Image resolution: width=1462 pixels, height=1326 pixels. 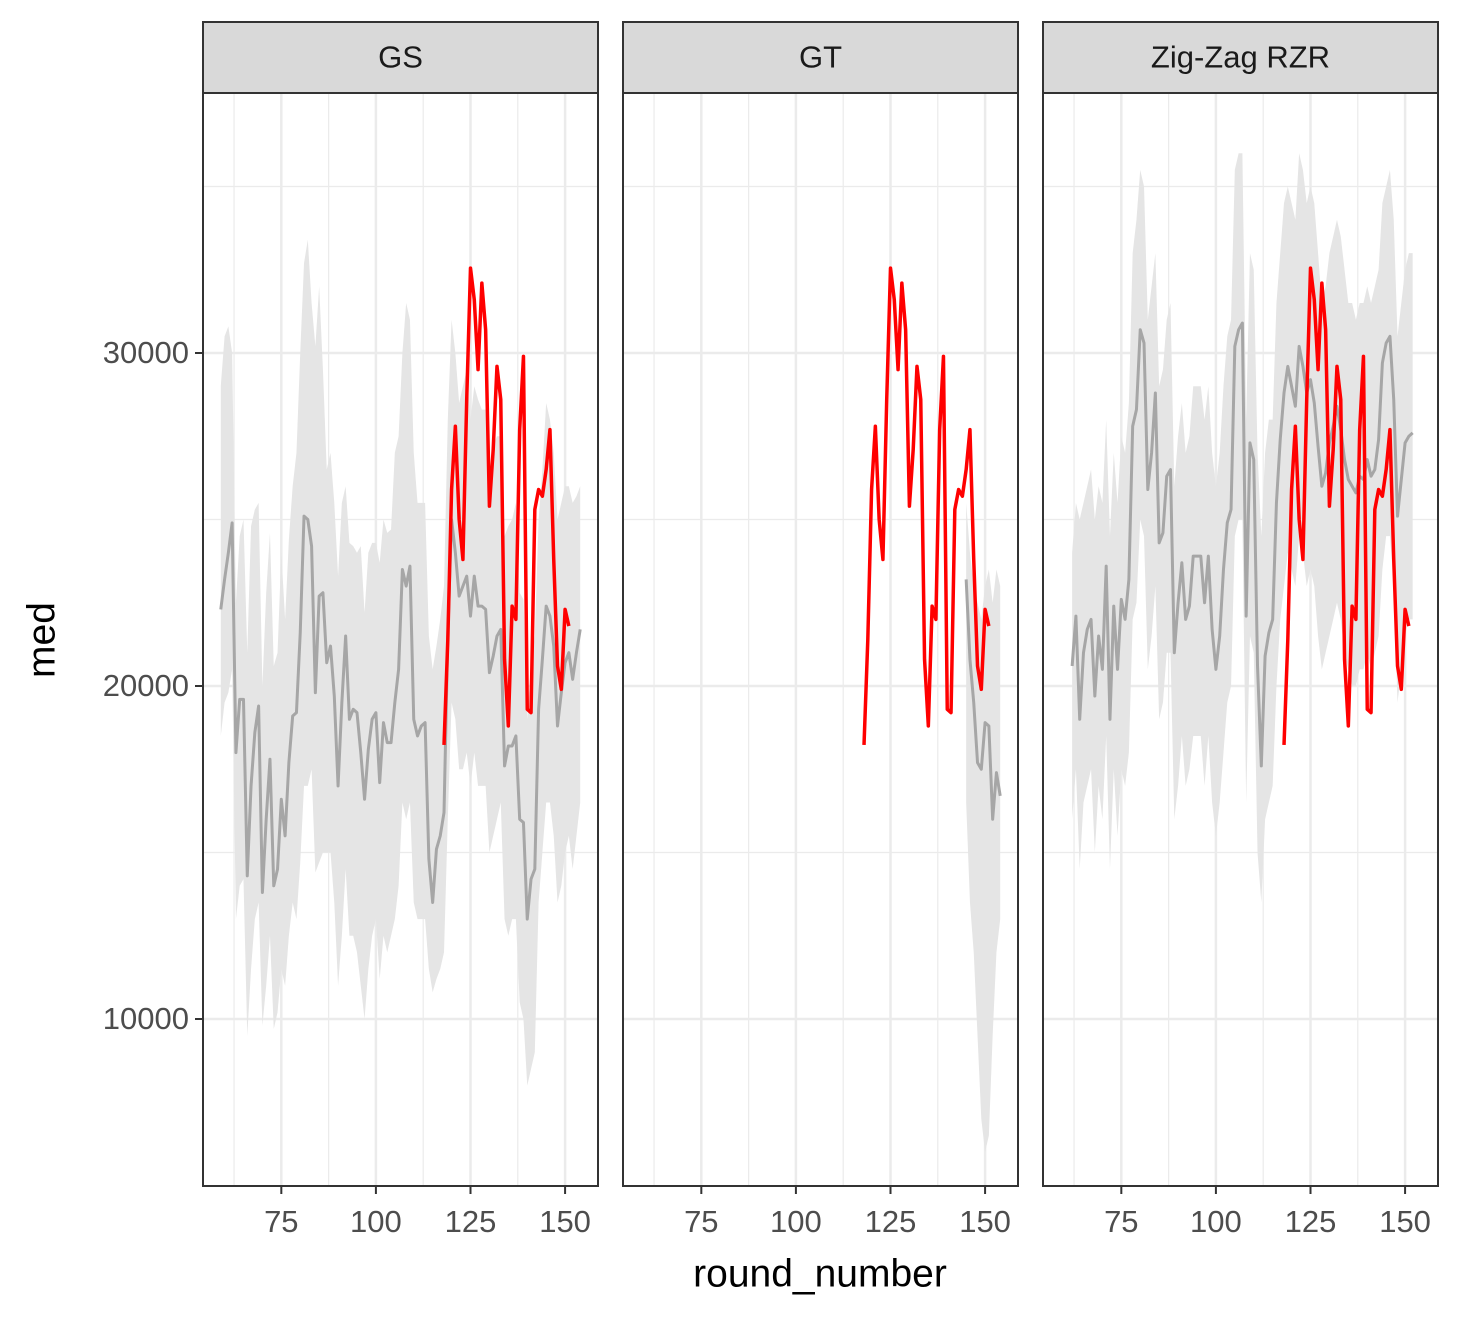 I want to click on y-tick-label: 30000, so click(x=146, y=352).